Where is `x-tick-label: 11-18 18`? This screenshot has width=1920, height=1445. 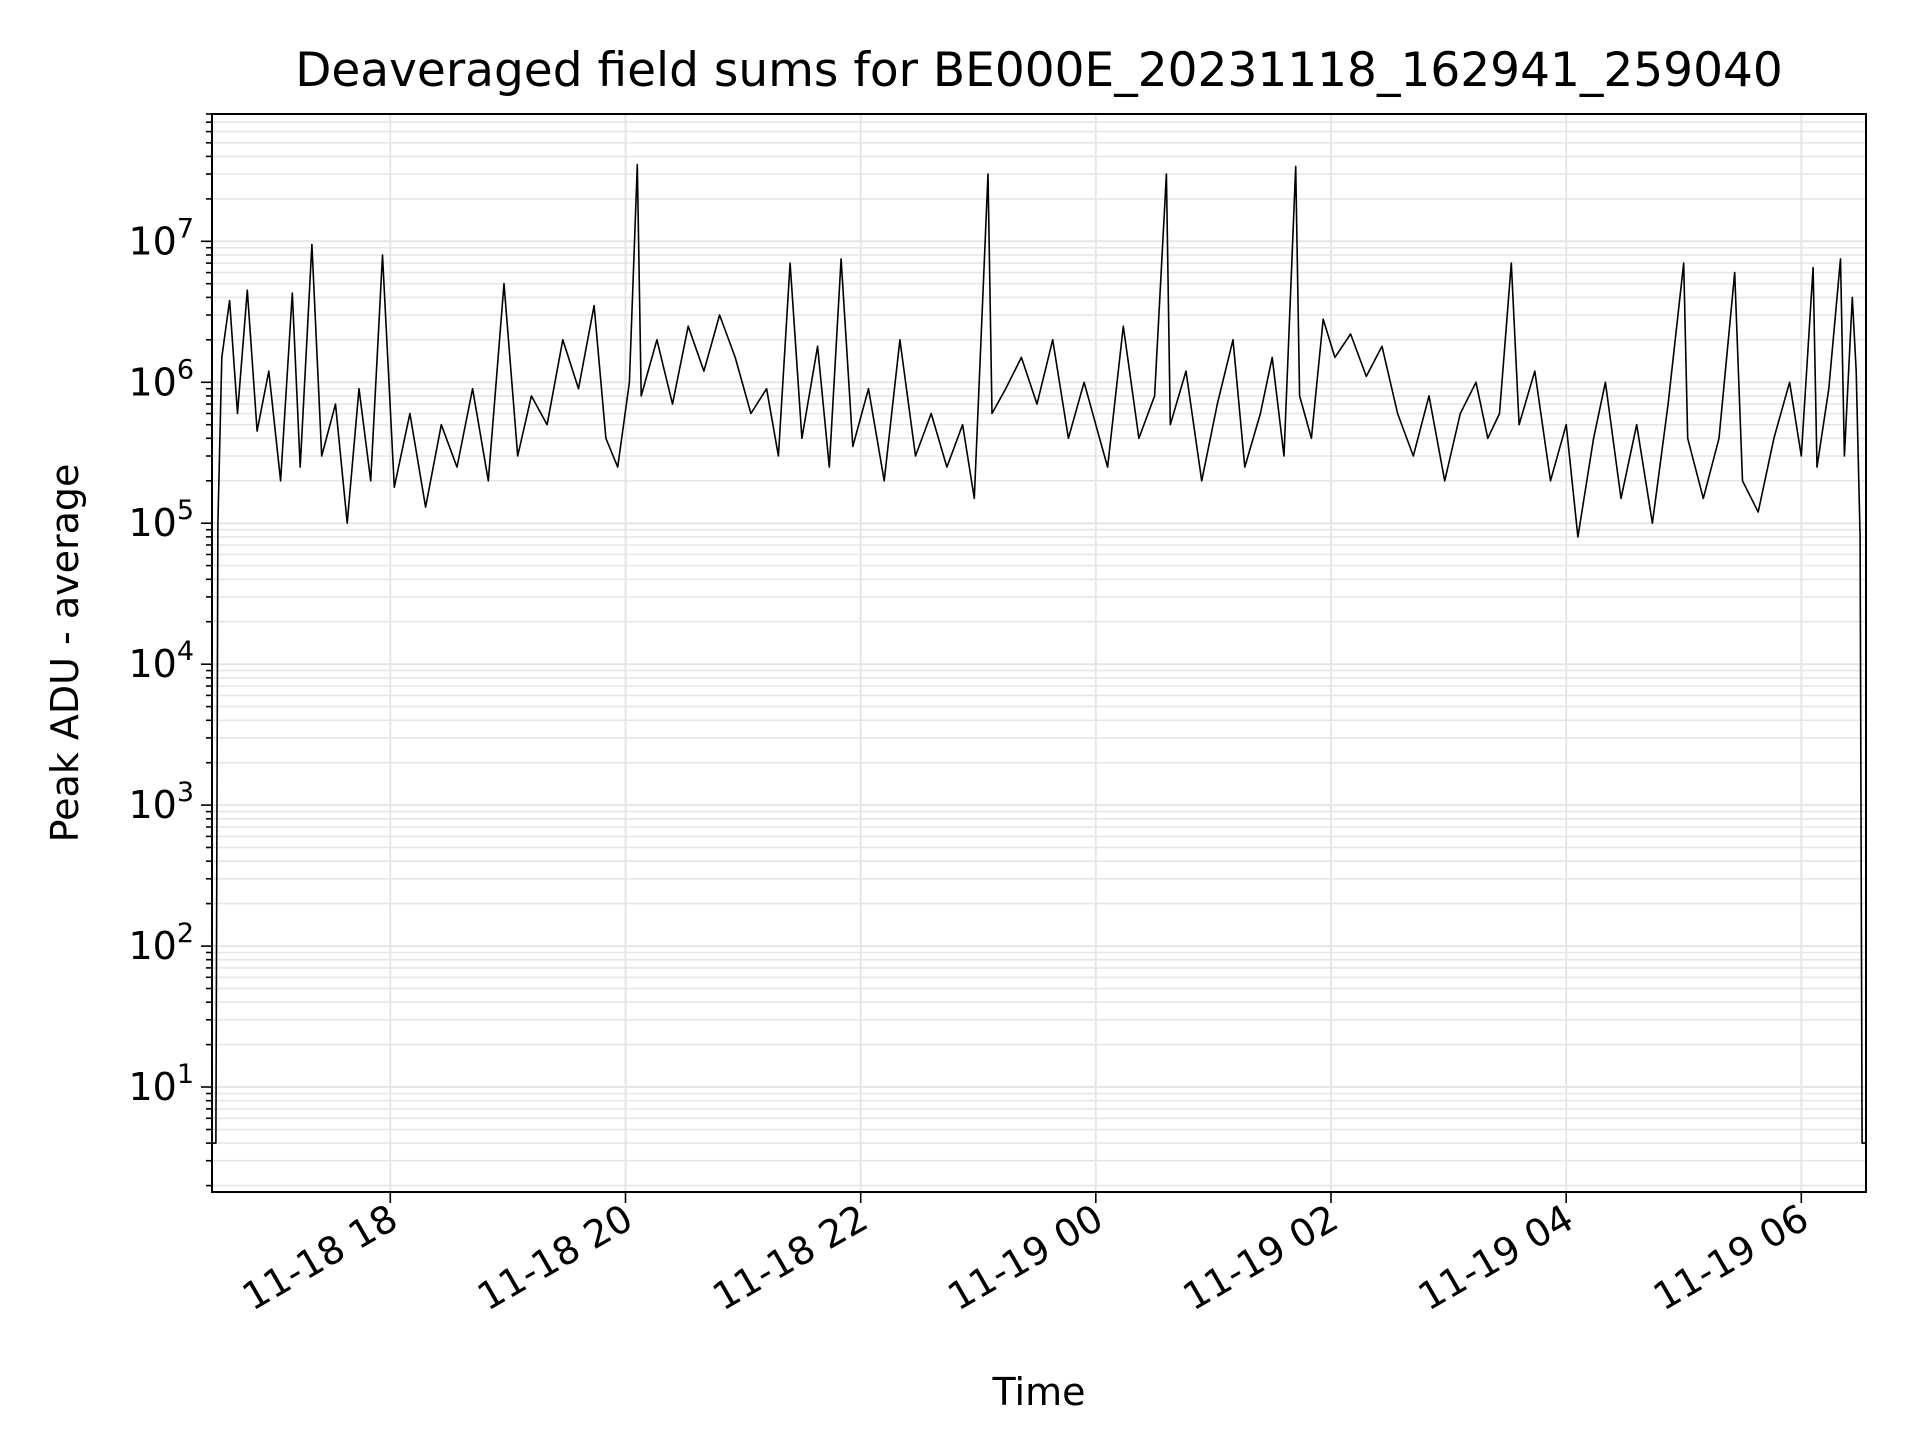 x-tick-label: 11-18 18 is located at coordinates (320, 1258).